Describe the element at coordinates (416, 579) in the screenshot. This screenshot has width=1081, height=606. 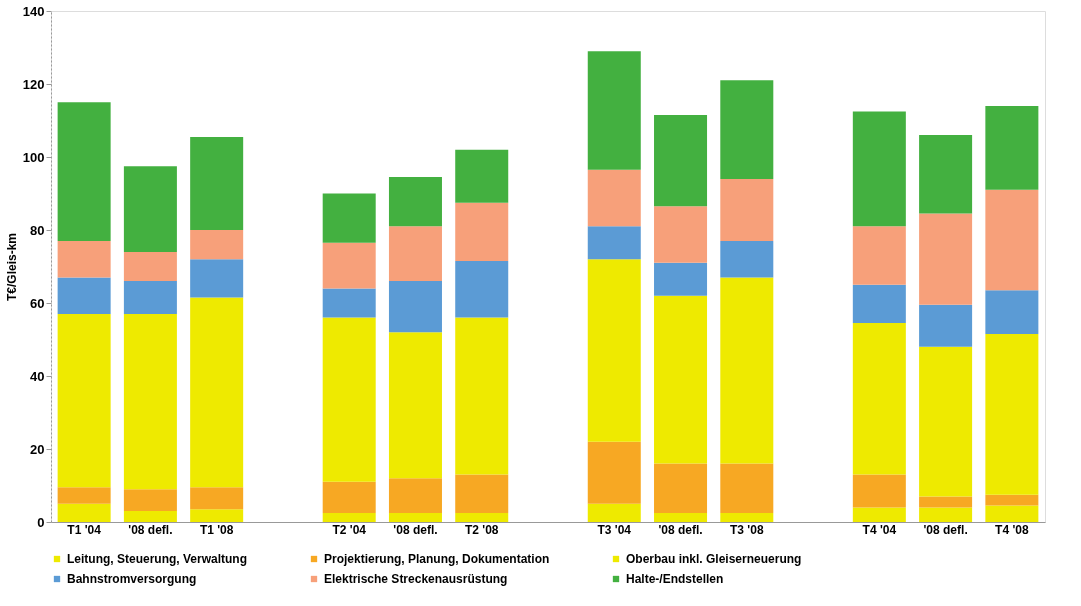
I see `legend-label: Elektrische Streckenausrüstung` at that location.